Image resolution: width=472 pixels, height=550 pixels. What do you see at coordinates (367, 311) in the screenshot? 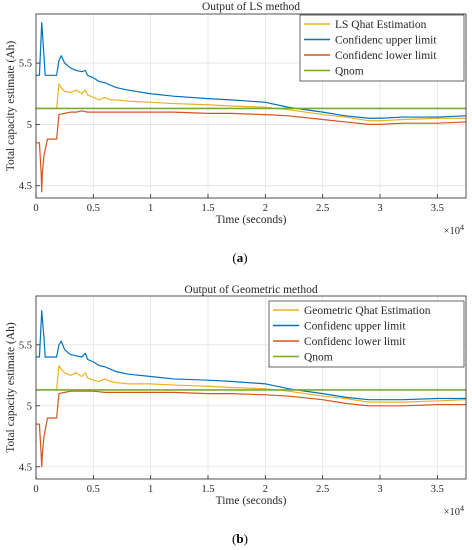
I see `legend-label-1: Geometric Qhat Estimation` at bounding box center [367, 311].